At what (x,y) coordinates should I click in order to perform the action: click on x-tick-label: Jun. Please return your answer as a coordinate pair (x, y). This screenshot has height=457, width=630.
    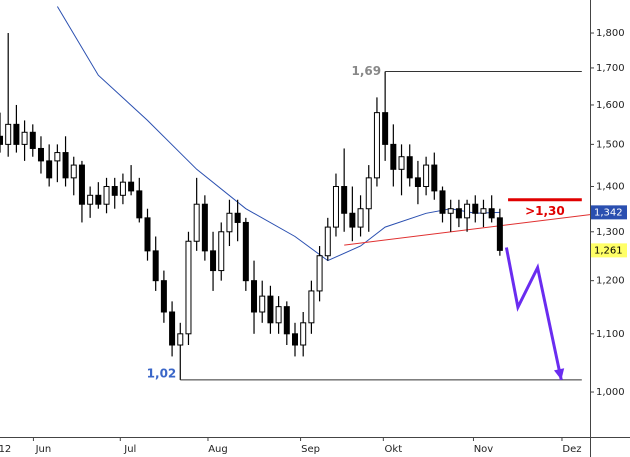
    Looking at the image, I should click on (43, 449).